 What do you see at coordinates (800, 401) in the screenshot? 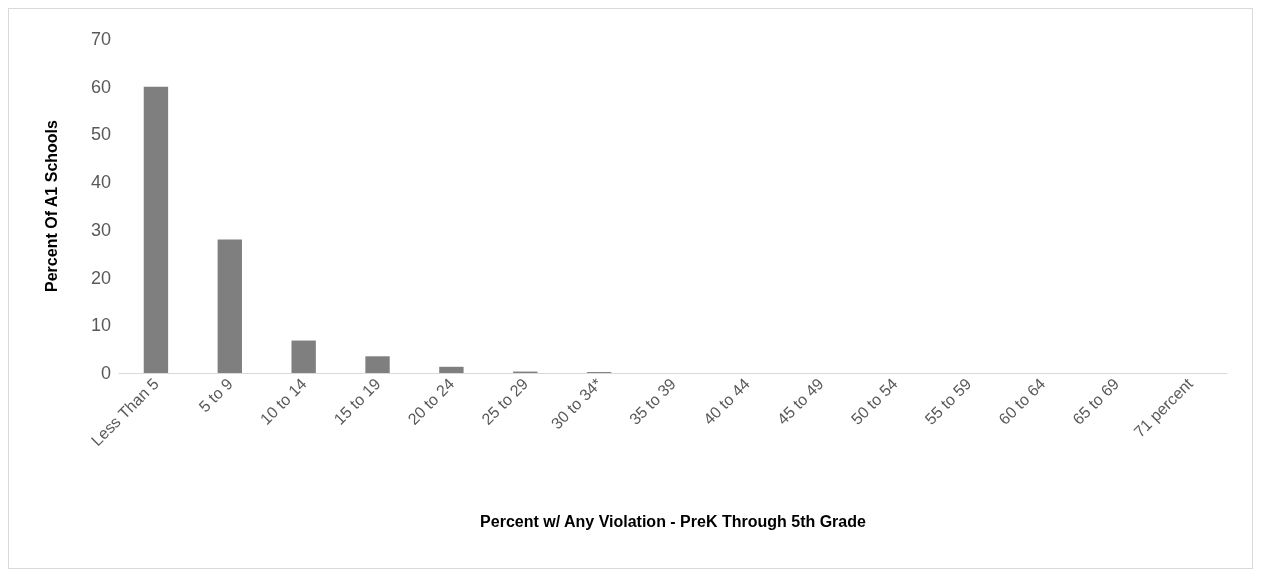
I see `x-tick-label: 45 to 49` at bounding box center [800, 401].